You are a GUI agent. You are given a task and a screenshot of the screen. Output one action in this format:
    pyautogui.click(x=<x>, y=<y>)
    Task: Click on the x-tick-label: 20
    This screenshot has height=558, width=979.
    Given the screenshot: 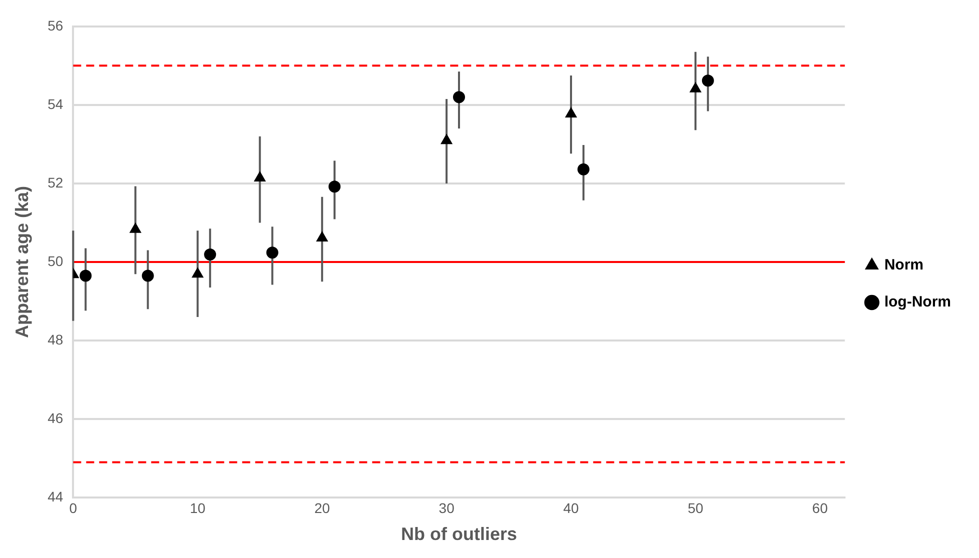 What is the action you would take?
    pyautogui.click(x=322, y=508)
    